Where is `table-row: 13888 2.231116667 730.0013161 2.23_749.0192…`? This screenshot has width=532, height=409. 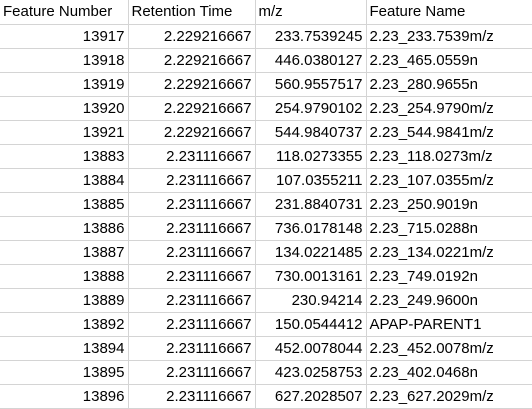 table-row: 13888 2.231116667 730.0013161 2.23_749.0192… is located at coordinates (266, 276).